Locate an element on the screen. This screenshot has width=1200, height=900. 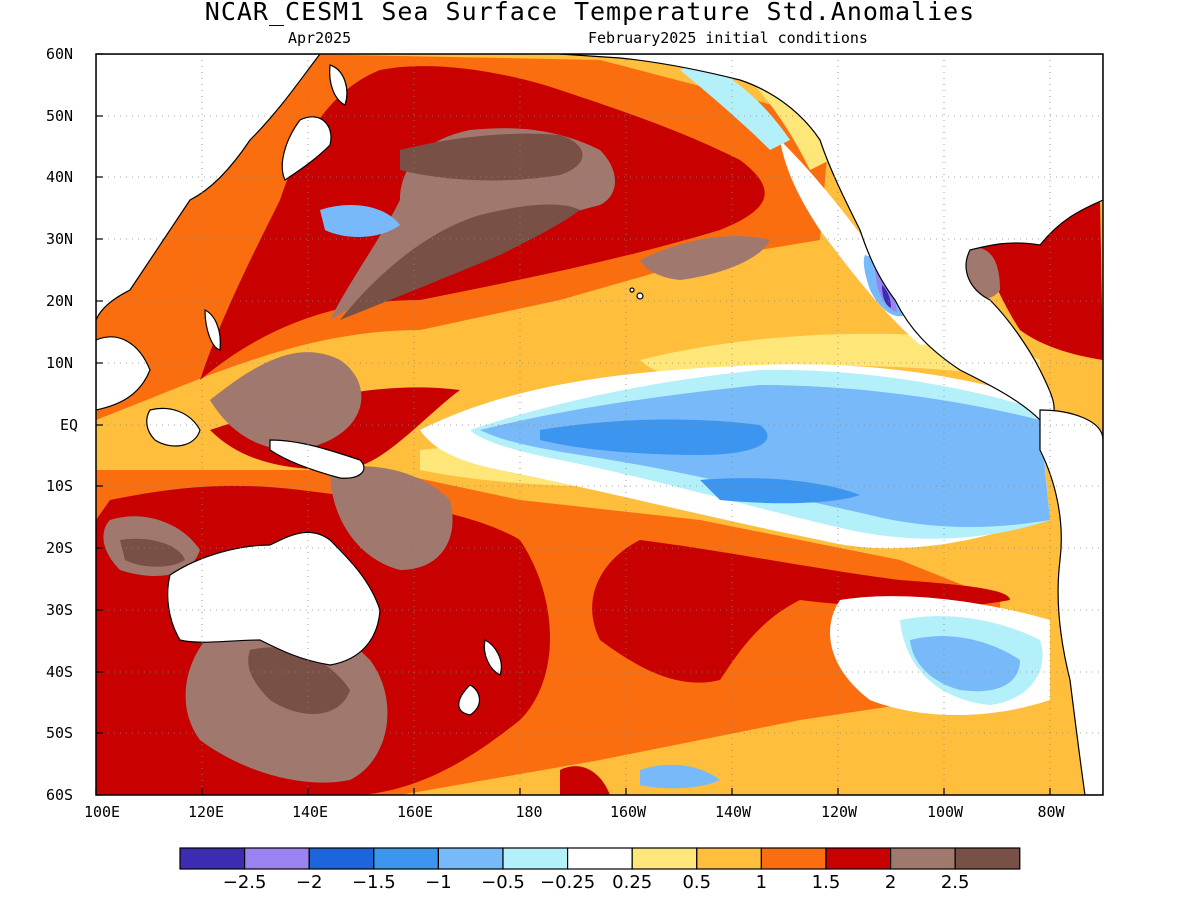
colorbar-label-11: 2.5 is located at coordinates (955, 882).